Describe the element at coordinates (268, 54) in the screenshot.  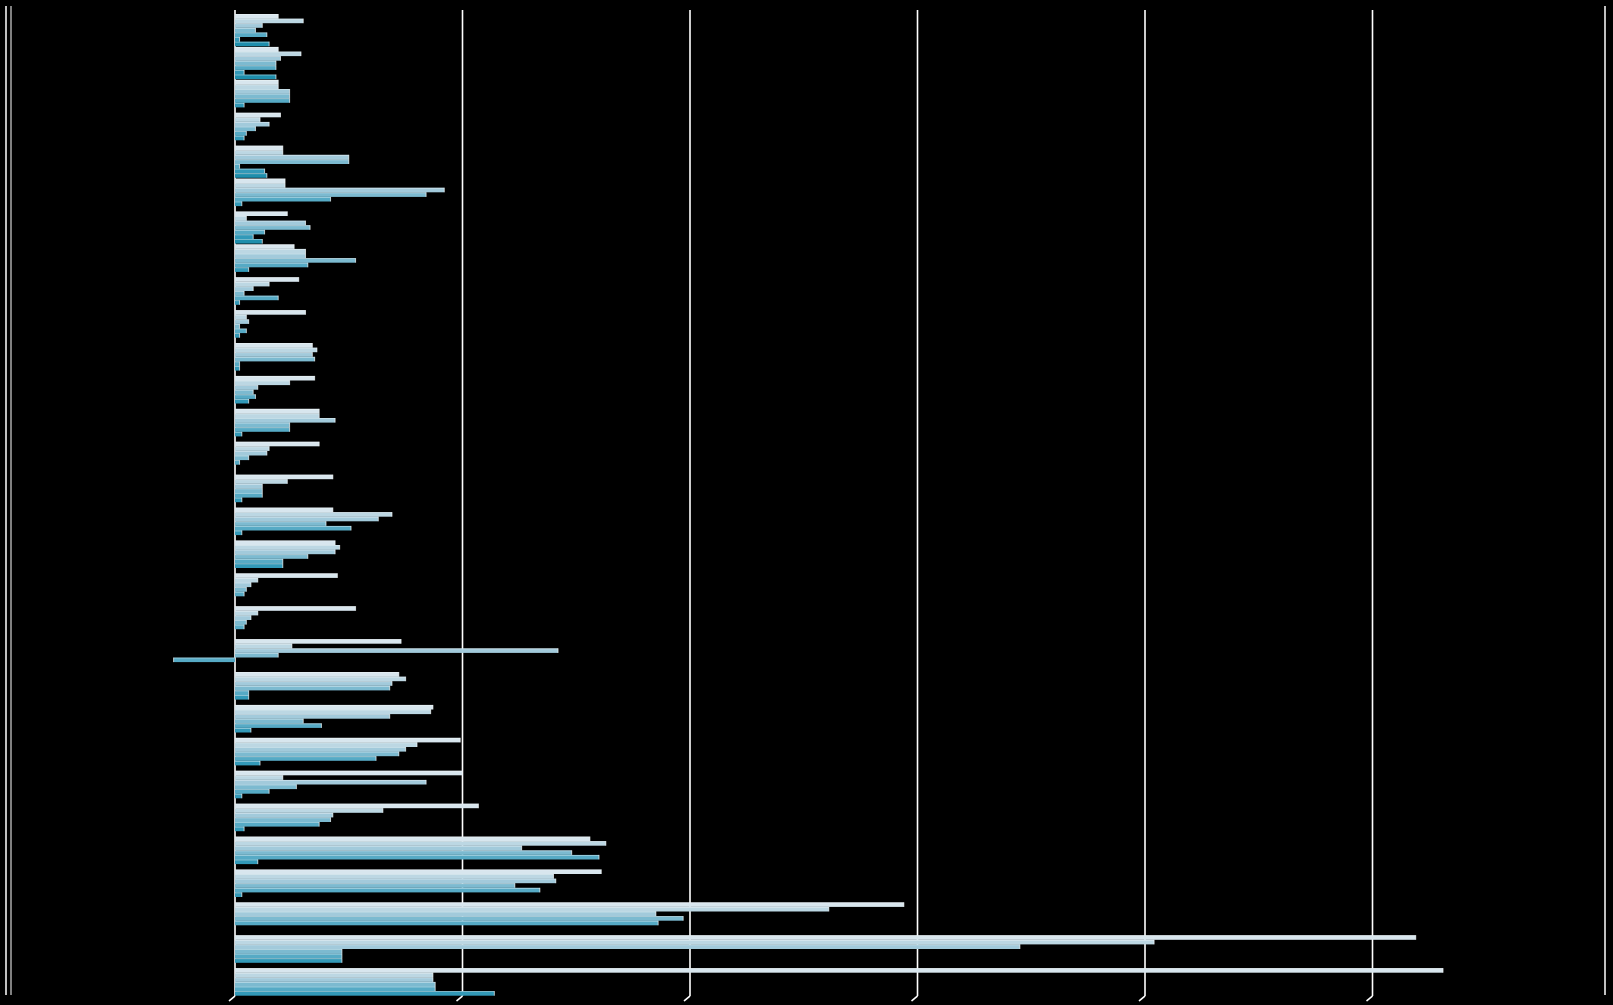
I see `bar-g1-s1` at that location.